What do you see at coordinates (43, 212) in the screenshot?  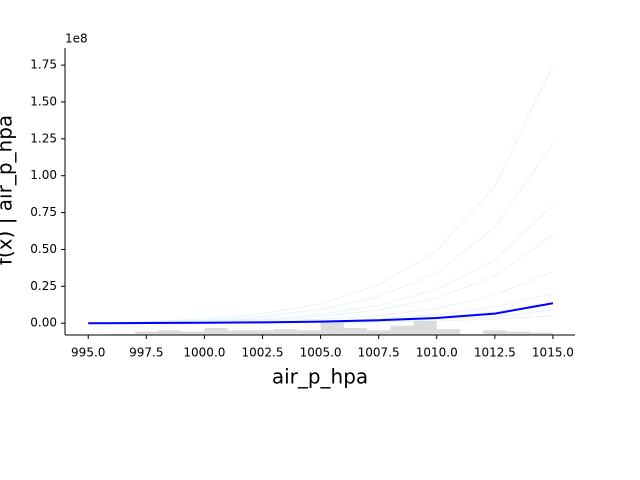 I see `y-tick-label: 0.75` at bounding box center [43, 212].